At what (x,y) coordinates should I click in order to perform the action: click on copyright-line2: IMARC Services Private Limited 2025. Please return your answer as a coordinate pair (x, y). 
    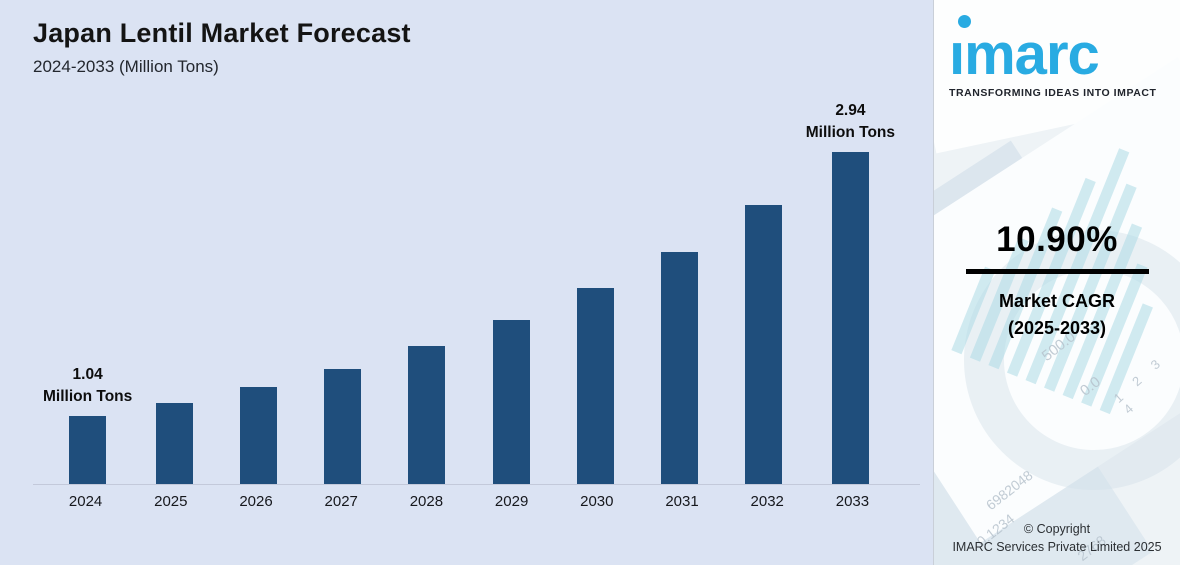
    Looking at the image, I should click on (1057, 546).